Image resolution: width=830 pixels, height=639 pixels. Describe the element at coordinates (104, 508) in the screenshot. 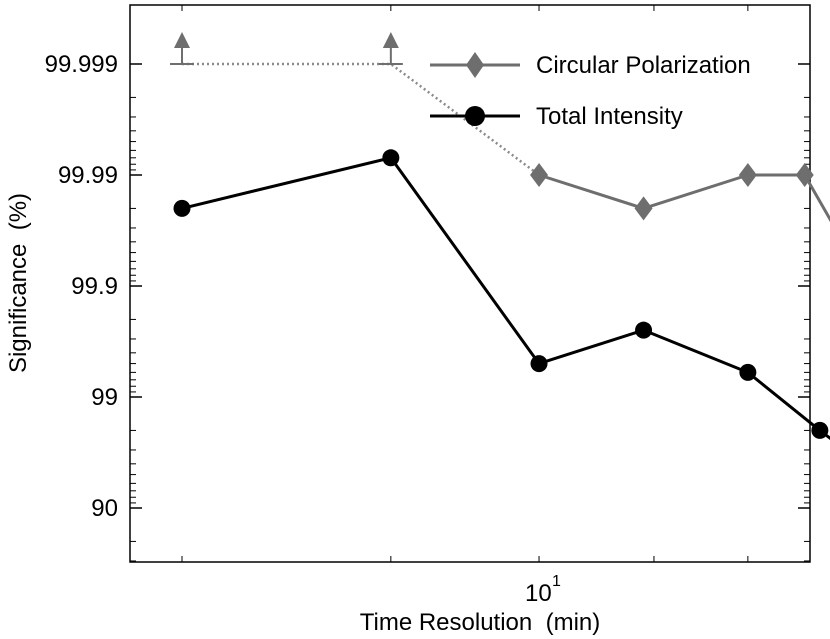

I see `y-tick-label: 90` at that location.